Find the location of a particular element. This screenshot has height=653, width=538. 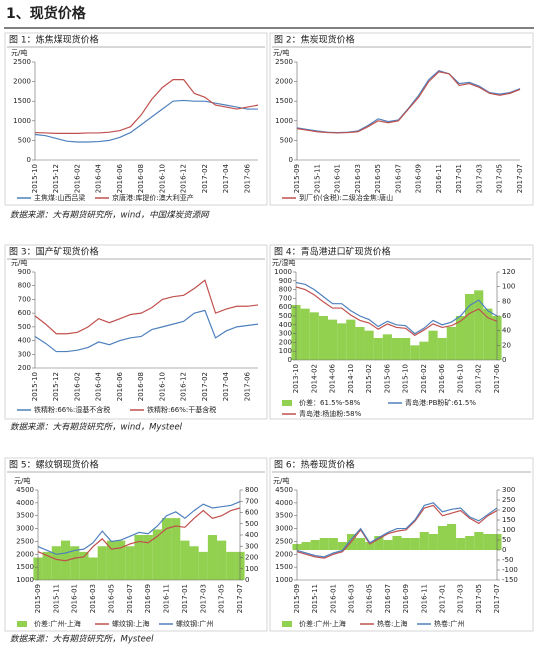

y2-tick-label: 300 is located at coordinates (508, 490).